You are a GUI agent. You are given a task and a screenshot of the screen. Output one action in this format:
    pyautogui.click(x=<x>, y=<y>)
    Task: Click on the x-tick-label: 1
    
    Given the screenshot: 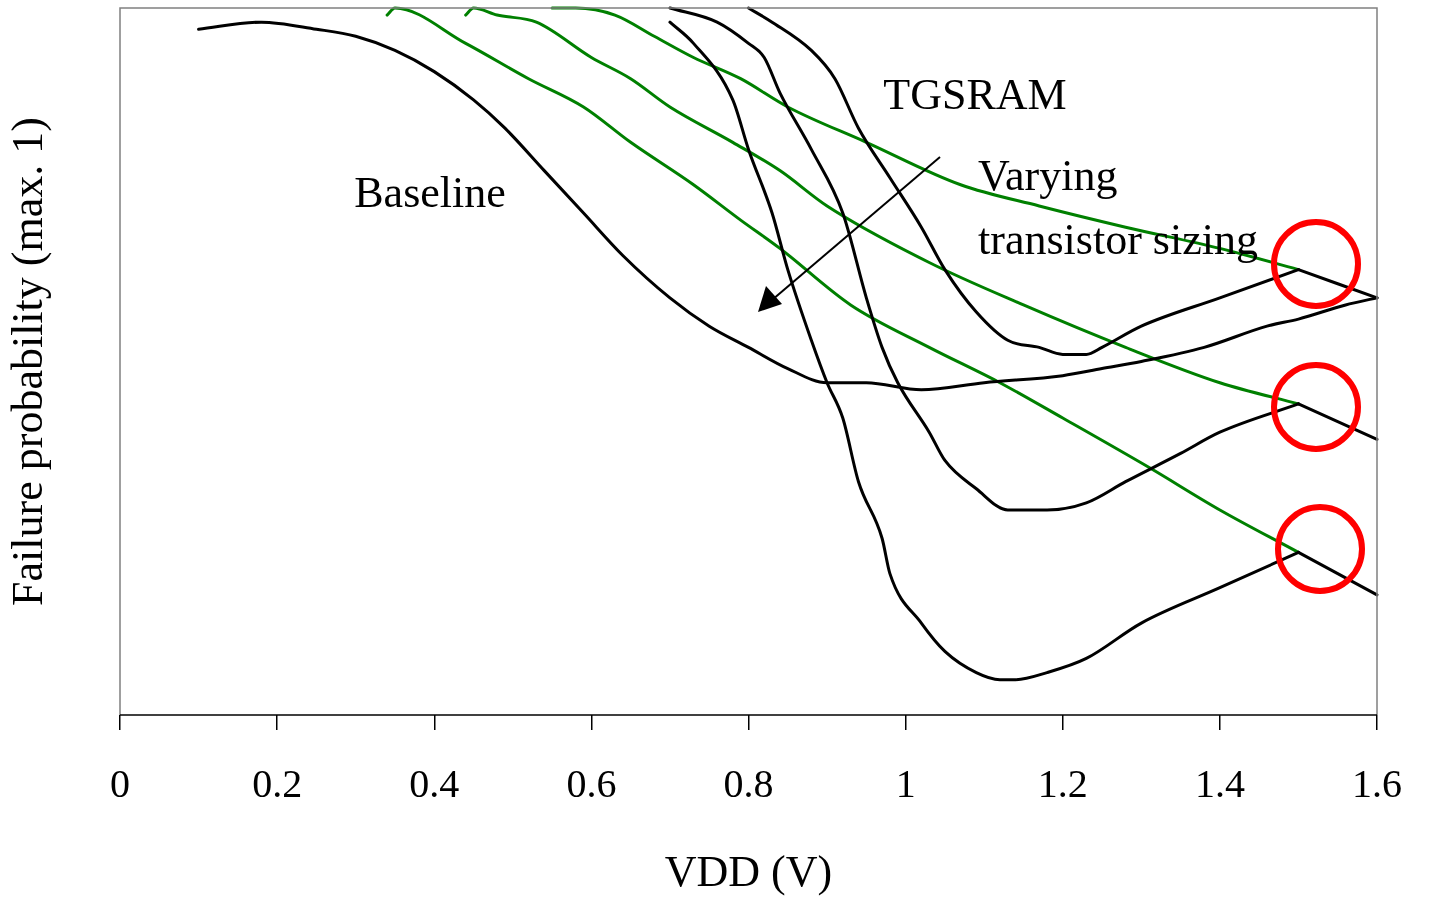 What is the action you would take?
    pyautogui.click(x=905, y=783)
    